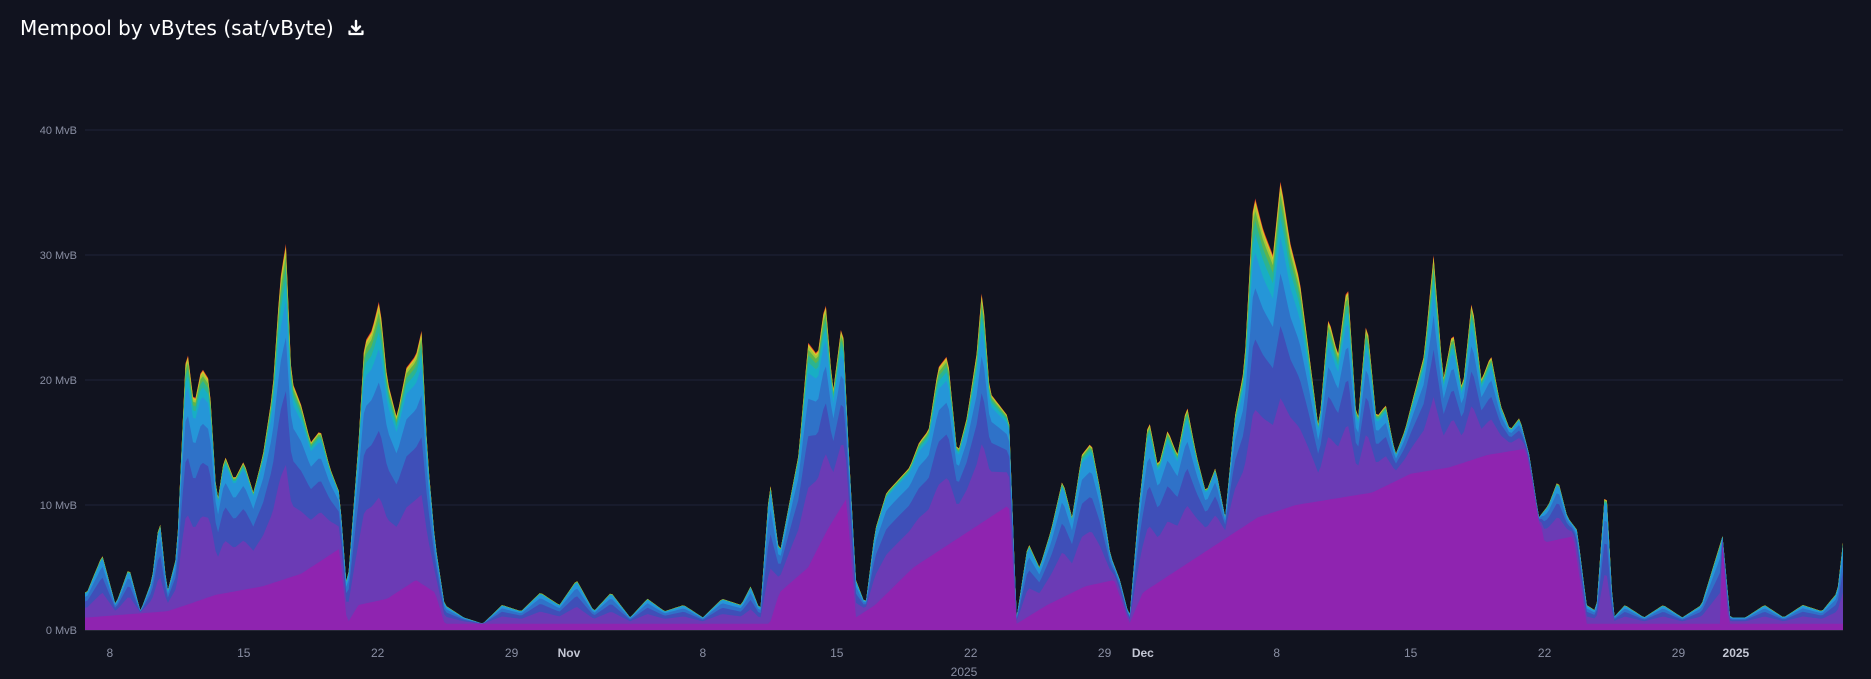  I want to click on y-tick-label: 40 MvB, so click(58, 131).